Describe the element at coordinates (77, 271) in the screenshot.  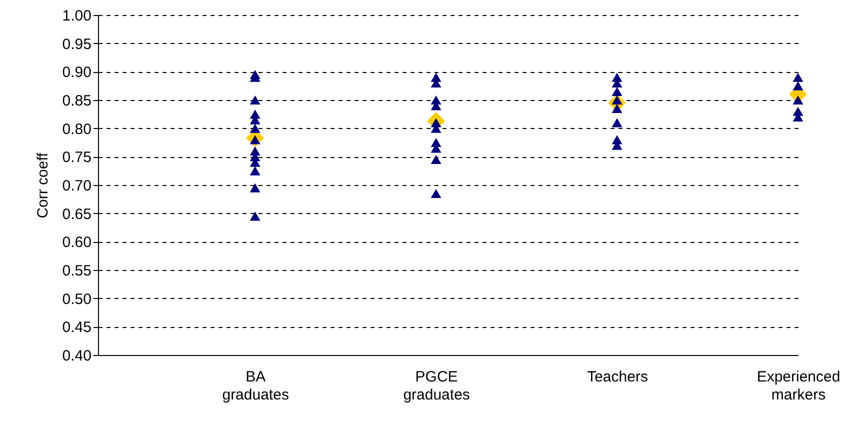
I see `y-tick-label: 0.55` at that location.